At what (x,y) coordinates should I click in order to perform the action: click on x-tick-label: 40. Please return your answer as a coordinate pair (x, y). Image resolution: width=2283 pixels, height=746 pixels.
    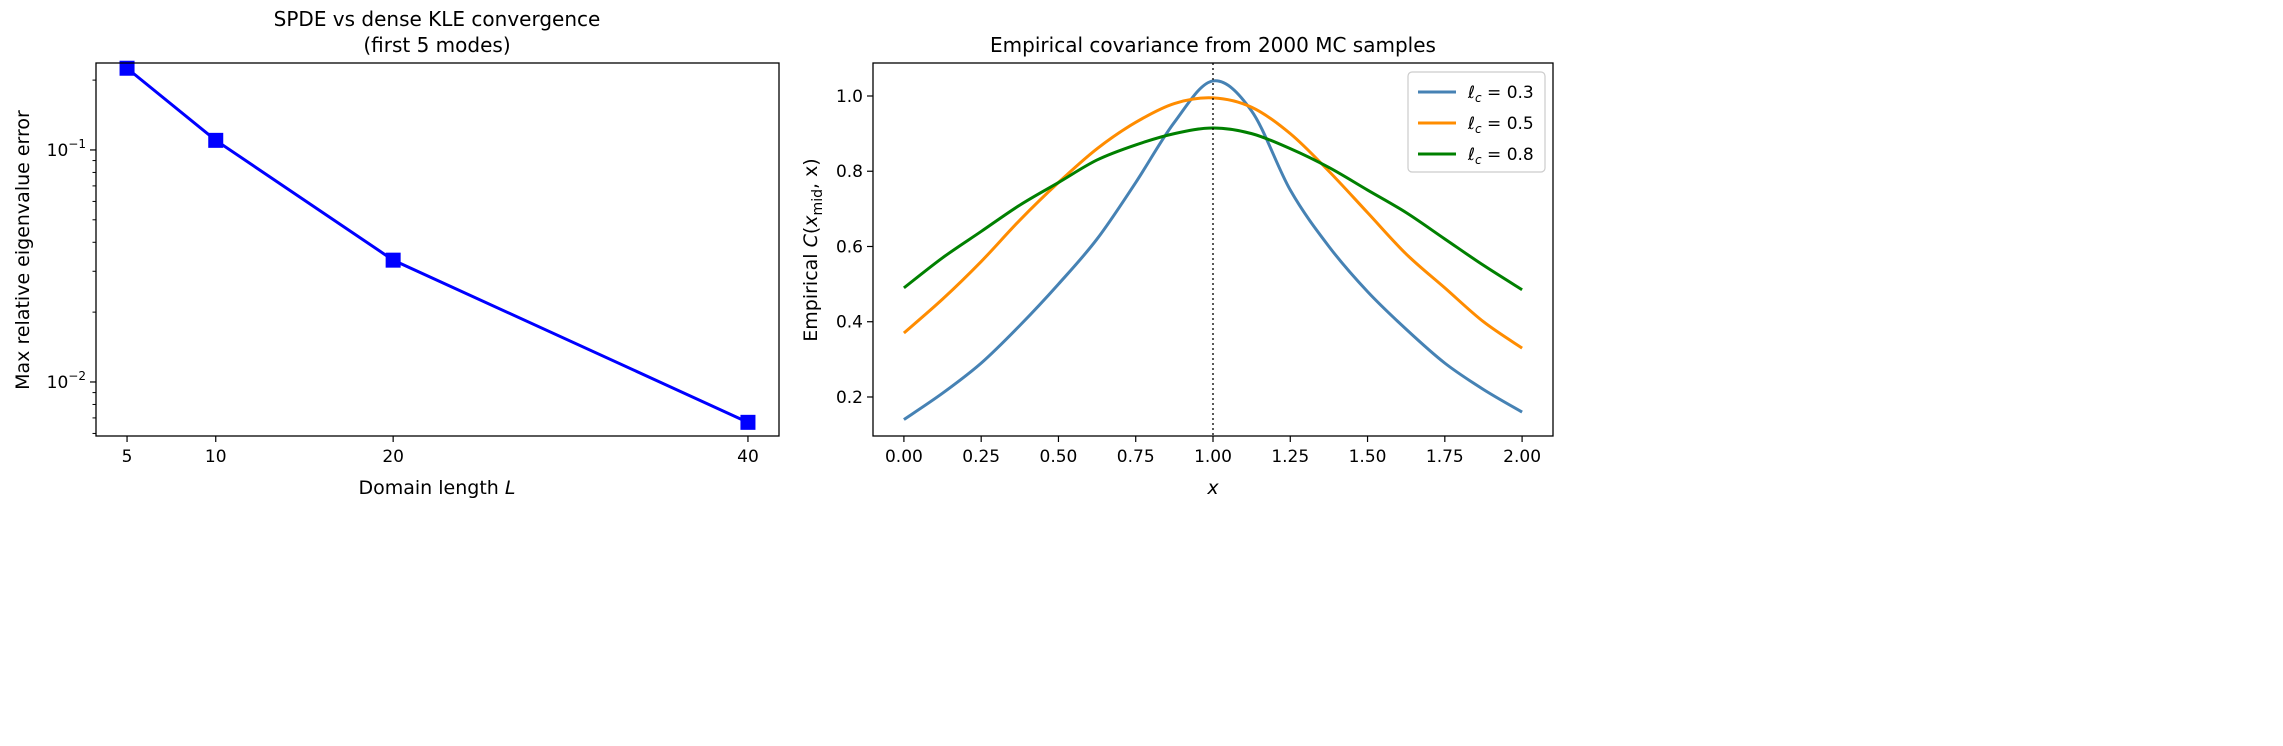
    Looking at the image, I should click on (748, 457).